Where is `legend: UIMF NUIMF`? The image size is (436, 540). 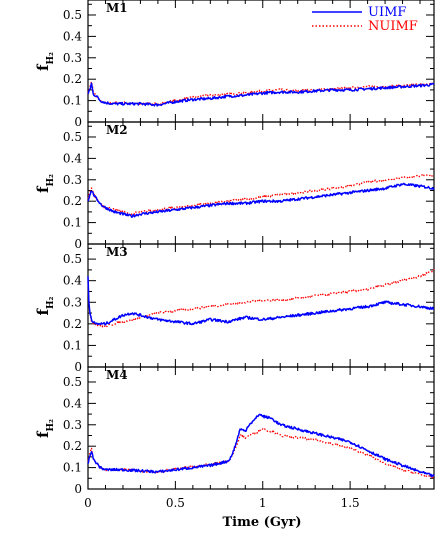 legend: UIMF NUIMF is located at coordinates (365, 19).